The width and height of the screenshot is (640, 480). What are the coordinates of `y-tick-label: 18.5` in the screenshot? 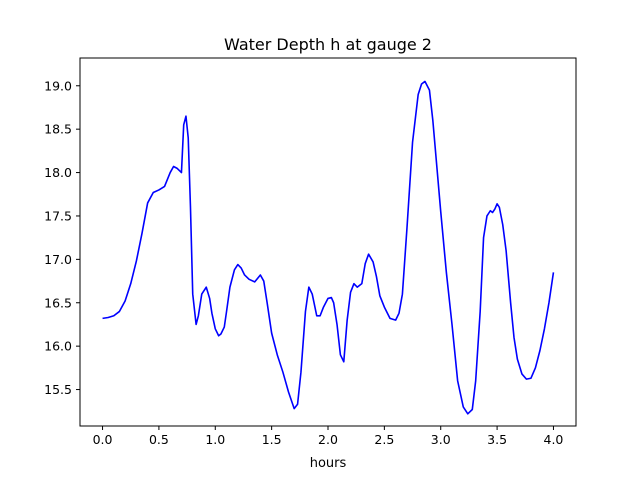 It's located at (58, 129).